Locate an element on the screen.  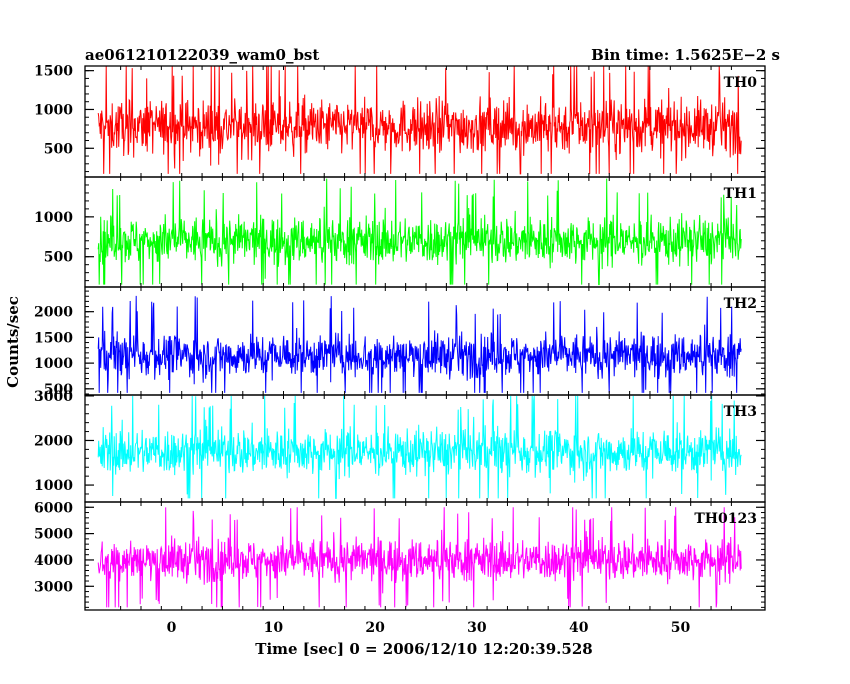
panel-label-th0123: TH0123 is located at coordinates (725, 519).